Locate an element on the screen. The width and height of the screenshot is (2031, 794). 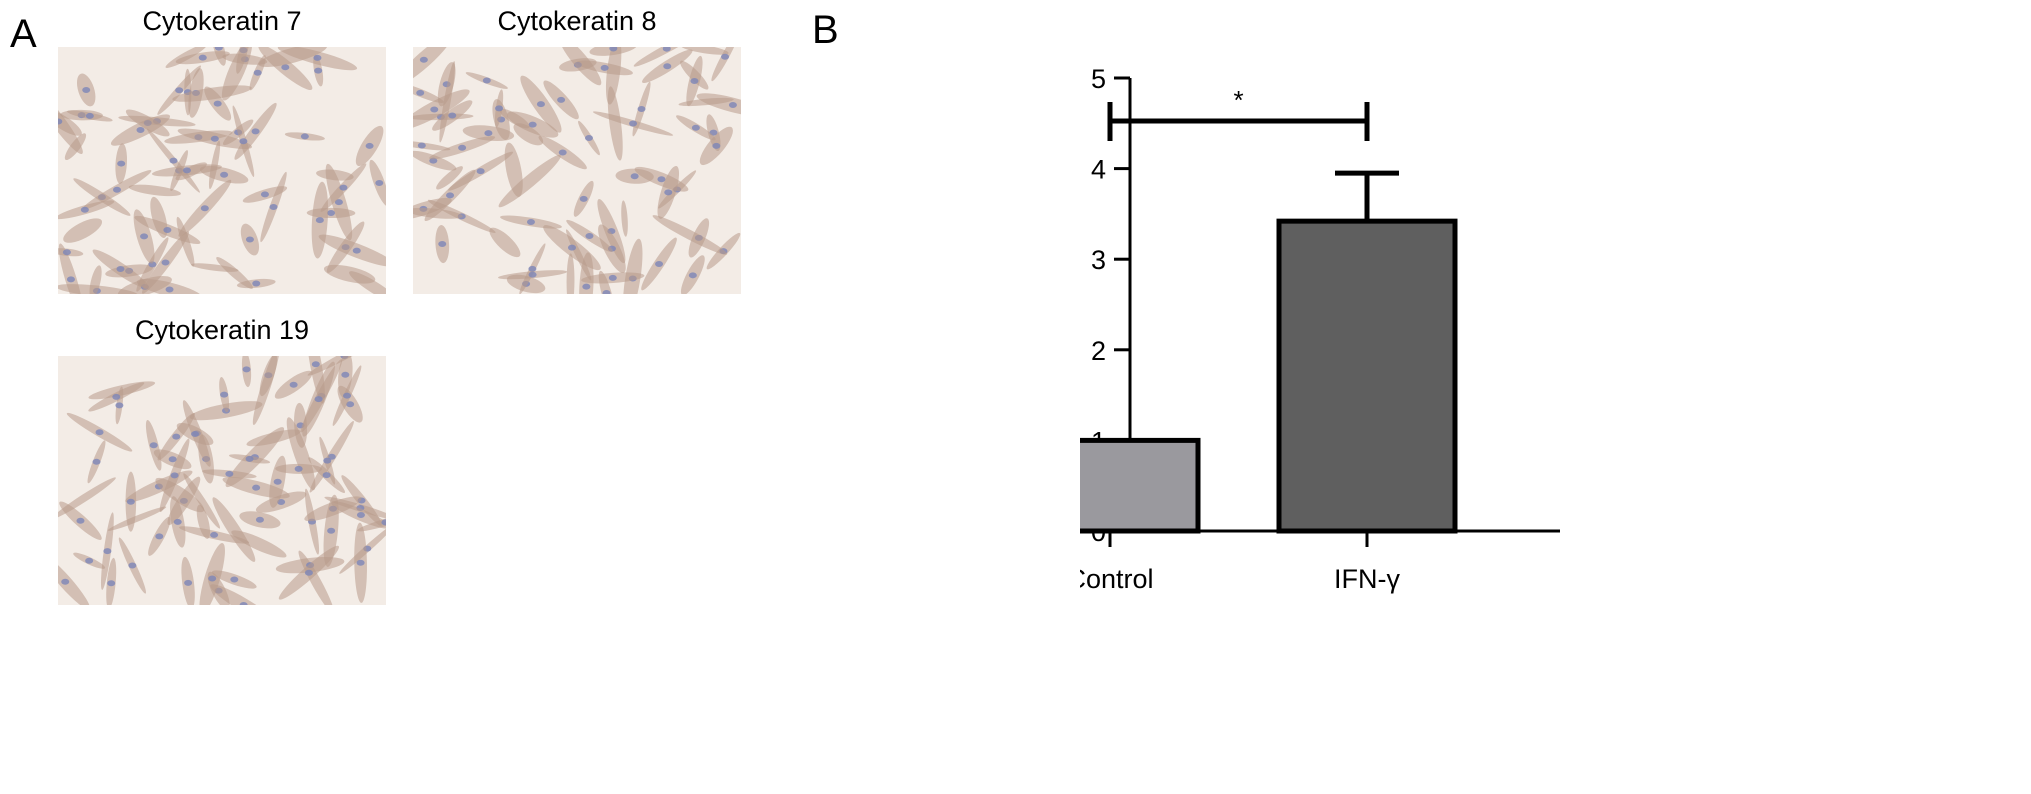
significance-label: * is located at coordinates (1238, 100).